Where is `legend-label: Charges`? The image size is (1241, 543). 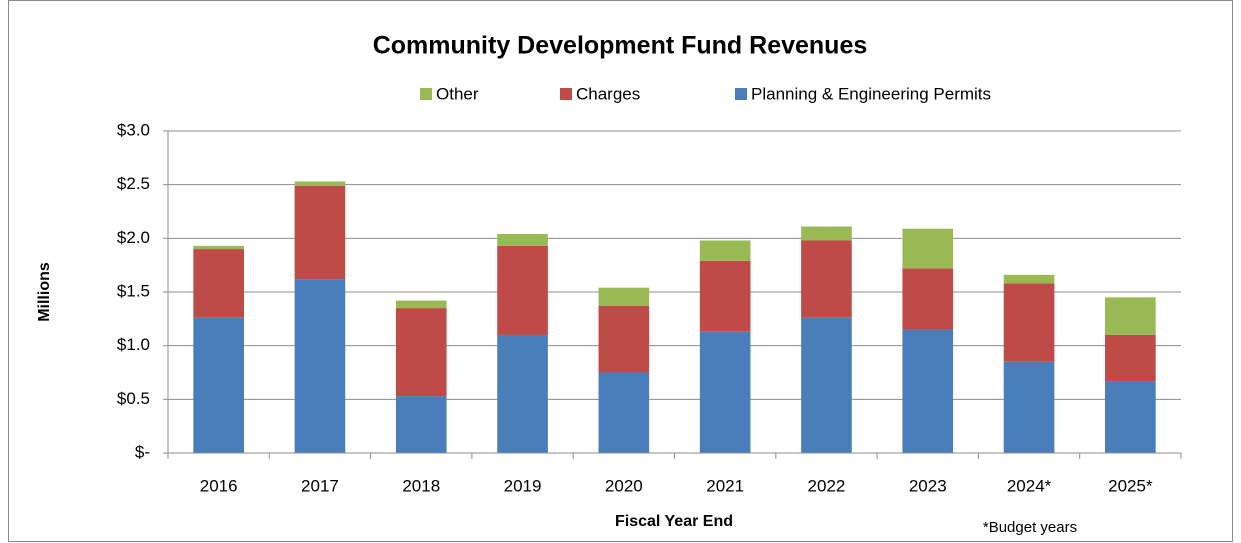
legend-label: Charges is located at coordinates (608, 93).